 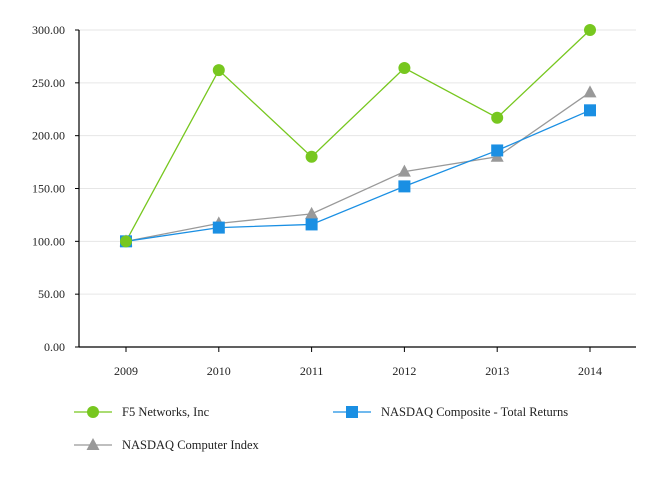 What do you see at coordinates (590, 371) in the screenshot?
I see `x-tick-label: 2014` at bounding box center [590, 371].